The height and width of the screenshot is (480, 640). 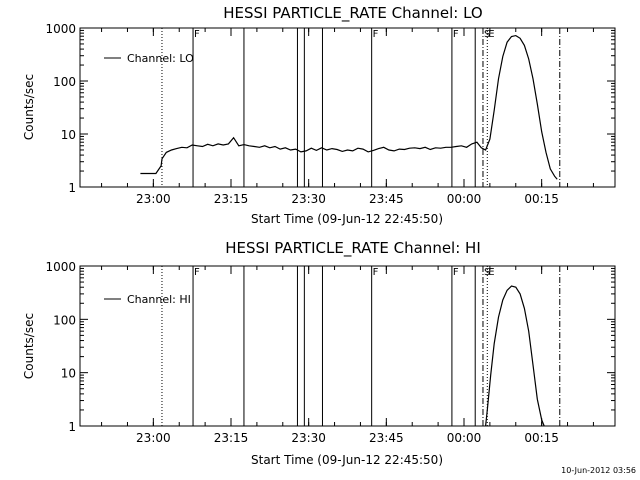 I want to click on legend-label-lo: Channel: LO, so click(x=160, y=58).